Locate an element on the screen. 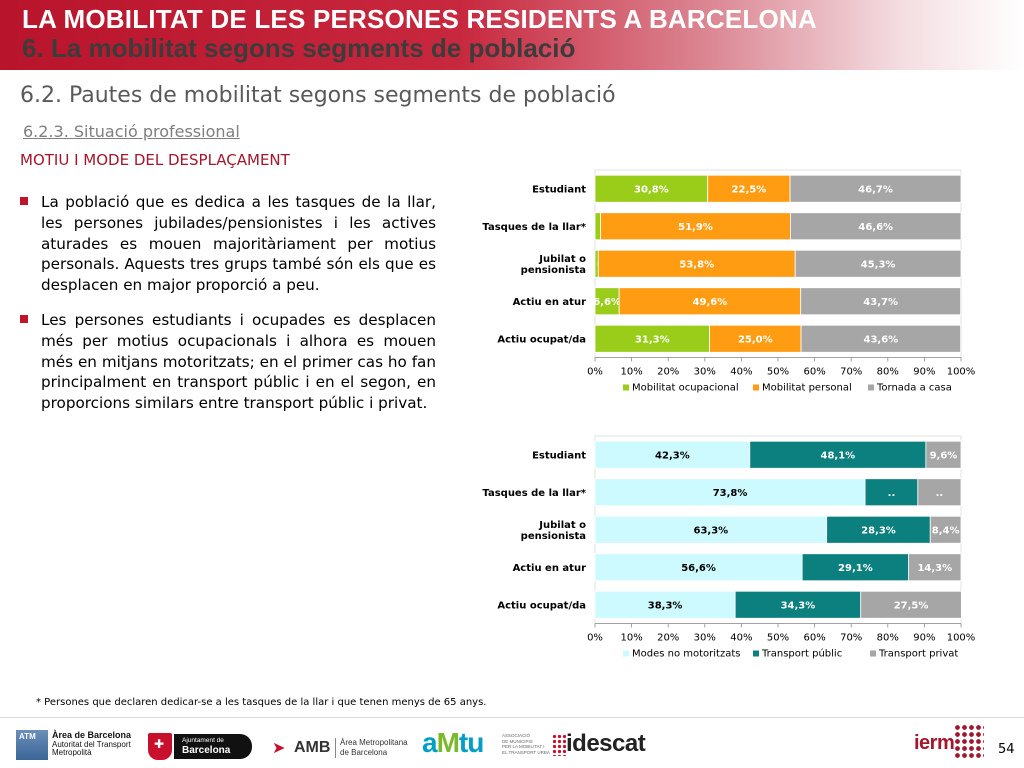 The image size is (1024, 768). ierm-logo: ierm is located at coordinates (949, 742).